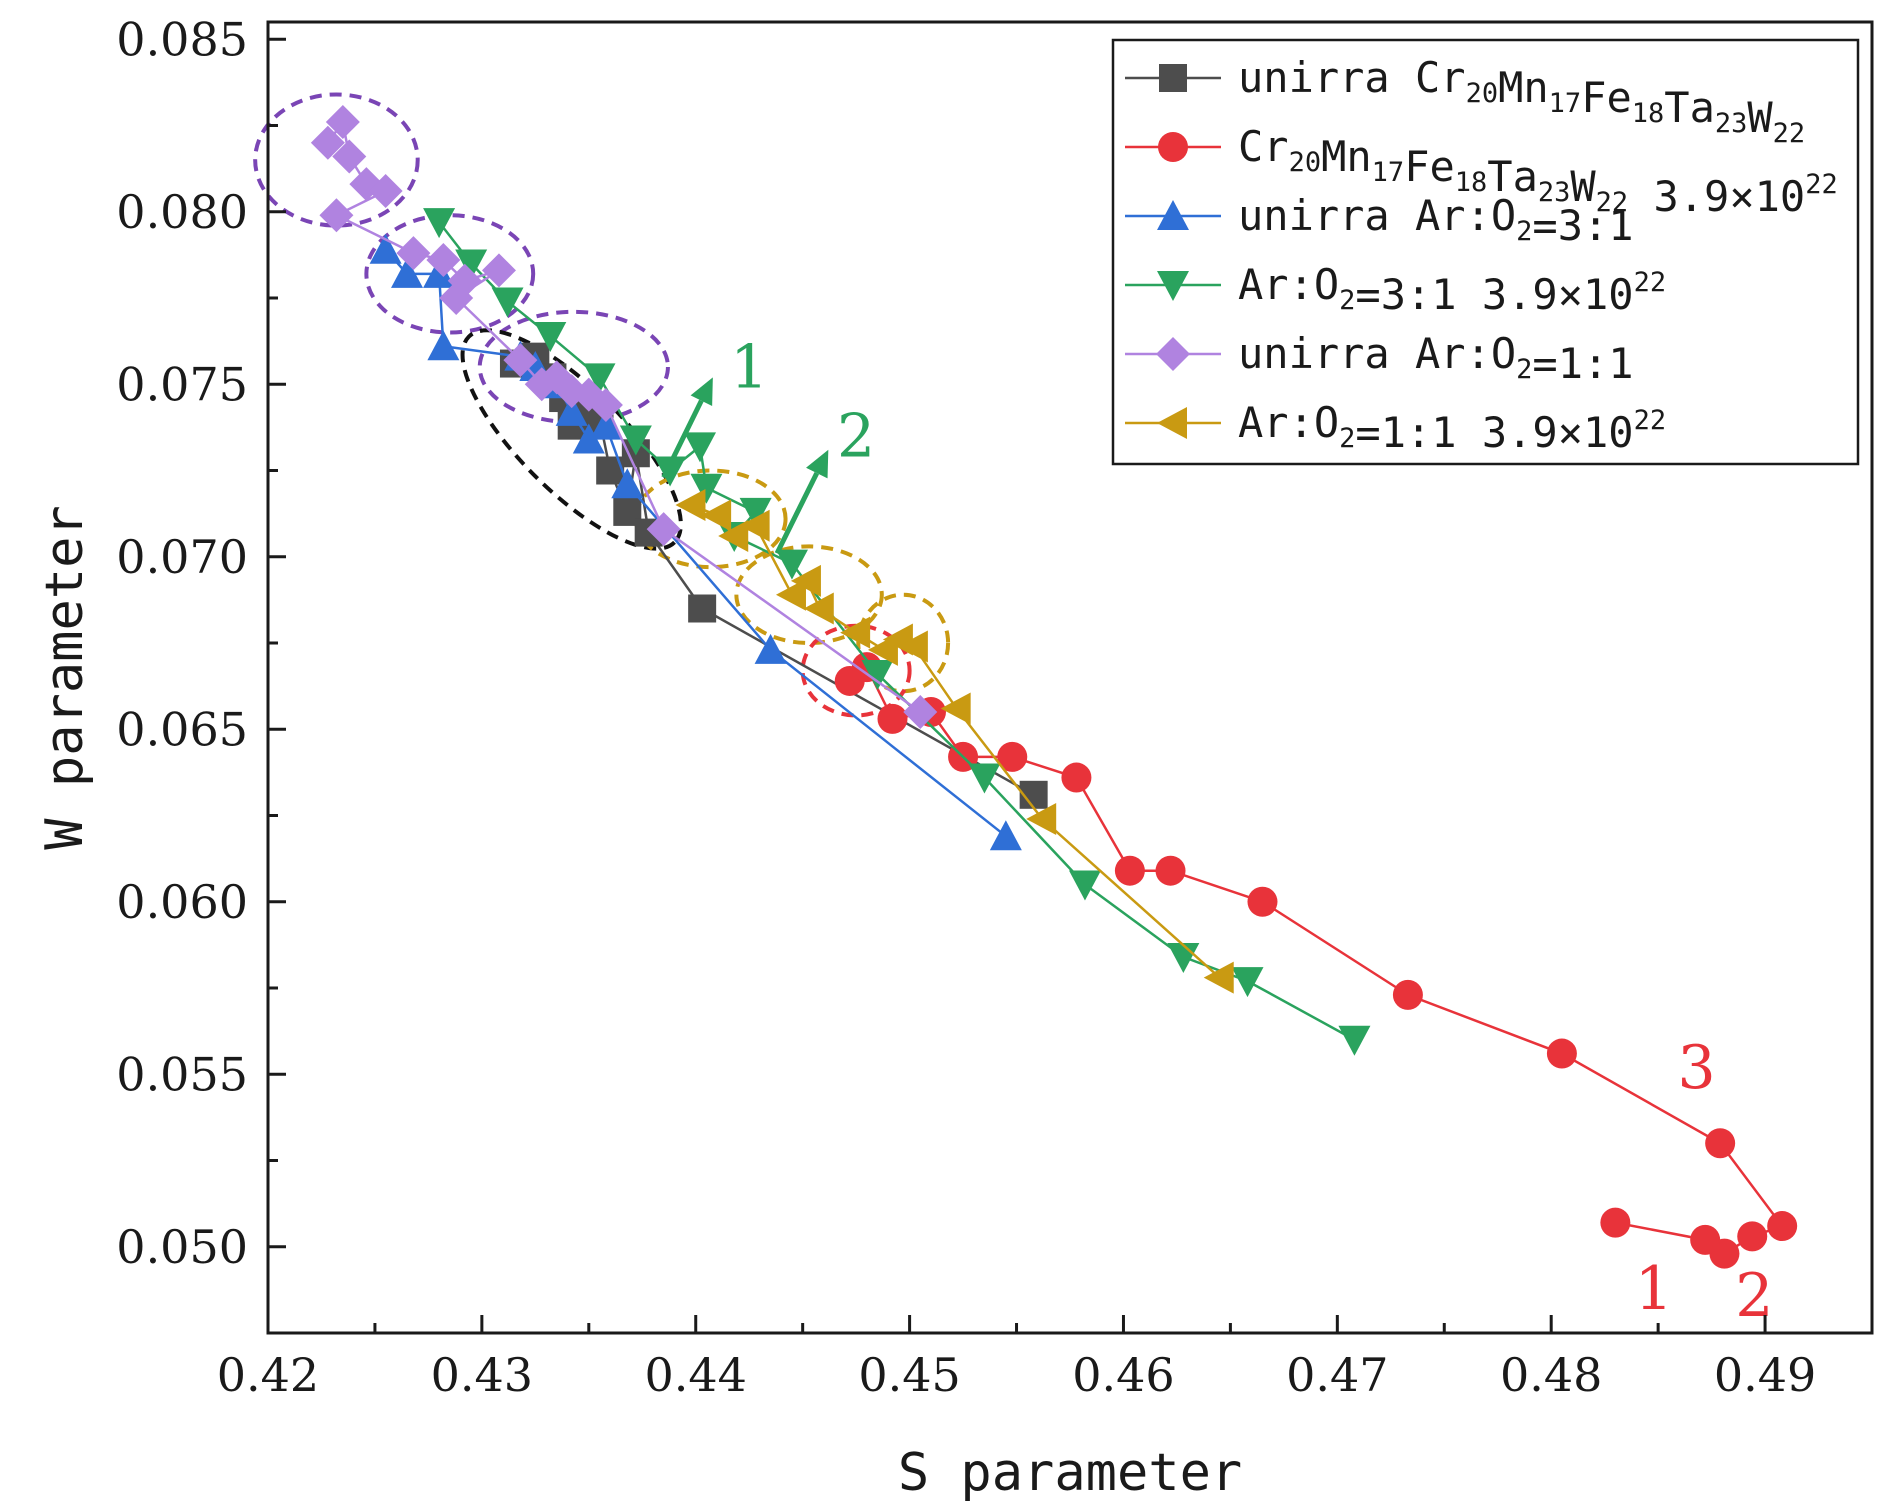 The height and width of the screenshot is (1512, 1890). Describe the element at coordinates (182, 1074) in the screenshot. I see `y-tick-label: 0.055` at that location.